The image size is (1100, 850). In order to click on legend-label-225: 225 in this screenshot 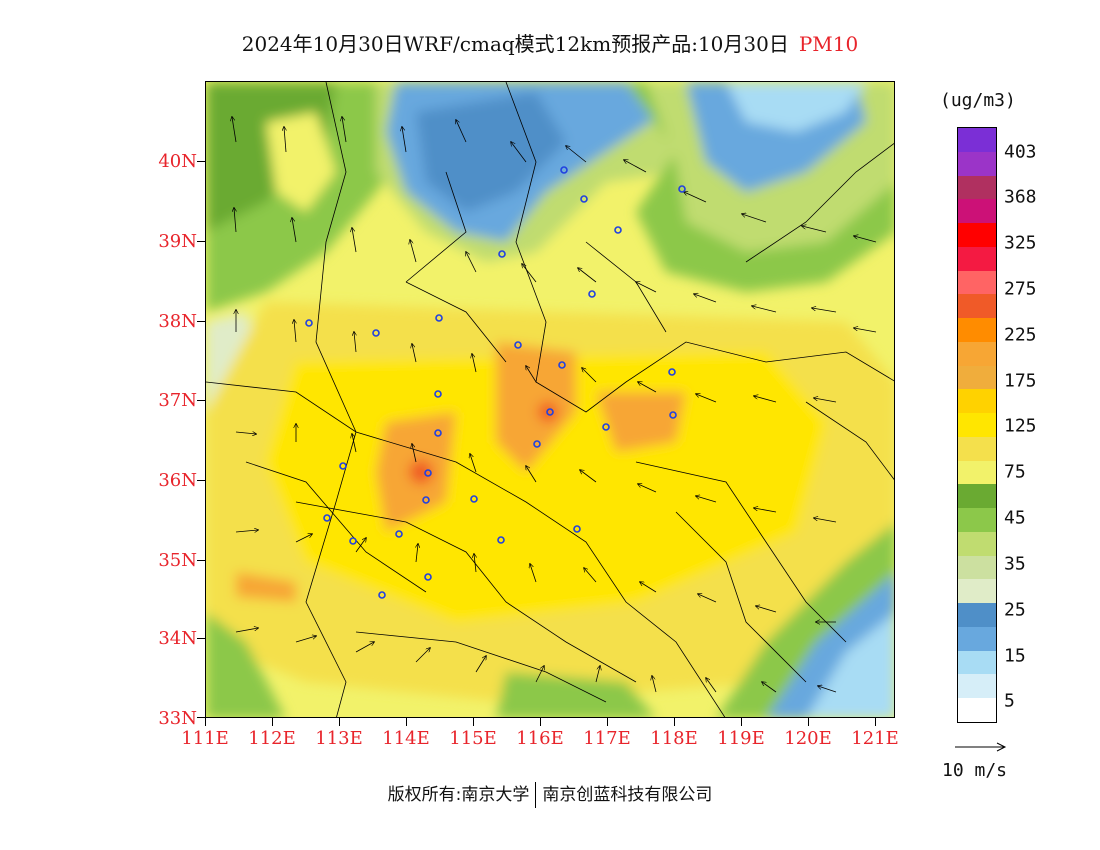, I will do `click(1020, 335)`.